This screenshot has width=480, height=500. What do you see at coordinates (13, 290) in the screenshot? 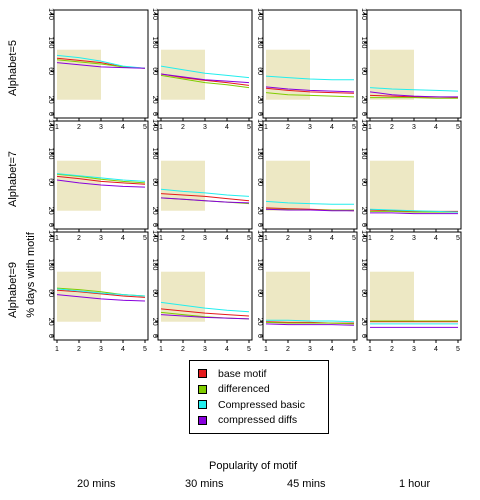
I see `row-label-alphabet-9: Alphabet=9` at bounding box center [13, 290].